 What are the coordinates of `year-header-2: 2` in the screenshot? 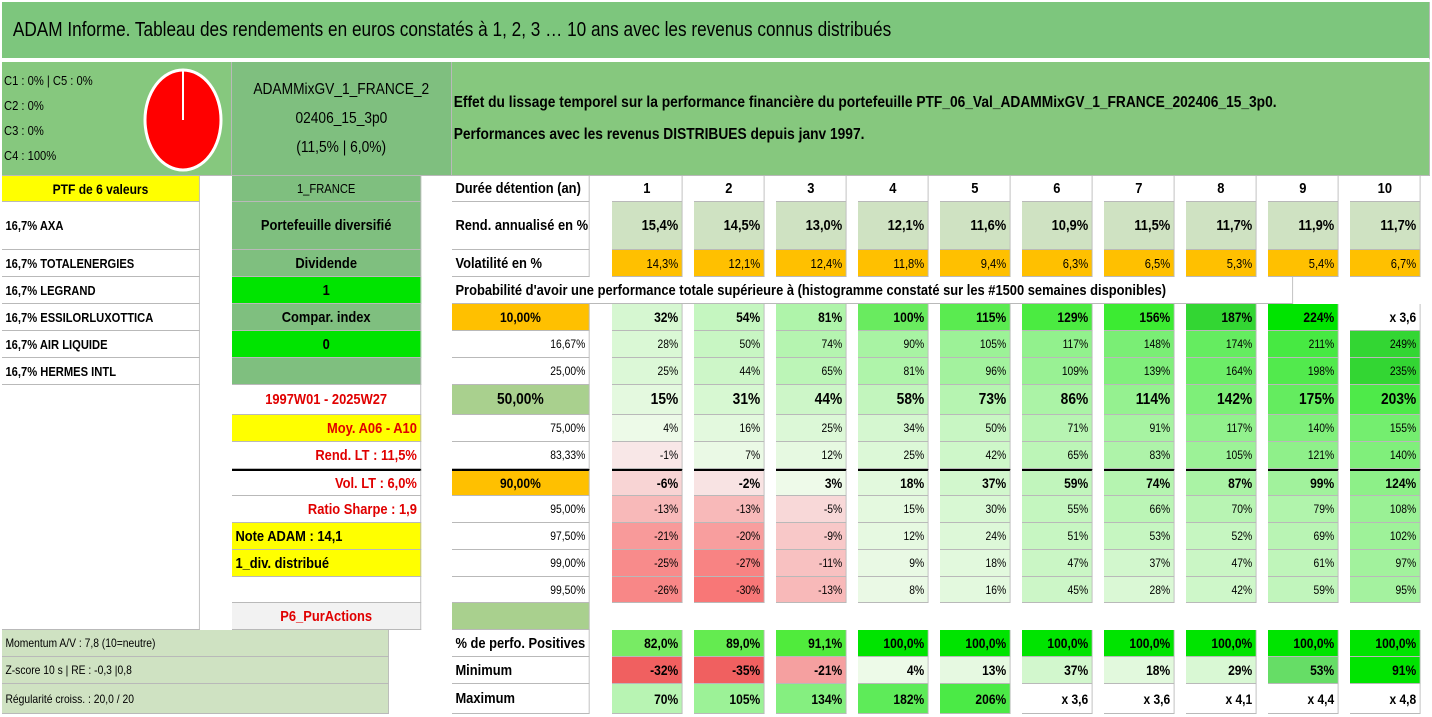 It's located at (729, 189).